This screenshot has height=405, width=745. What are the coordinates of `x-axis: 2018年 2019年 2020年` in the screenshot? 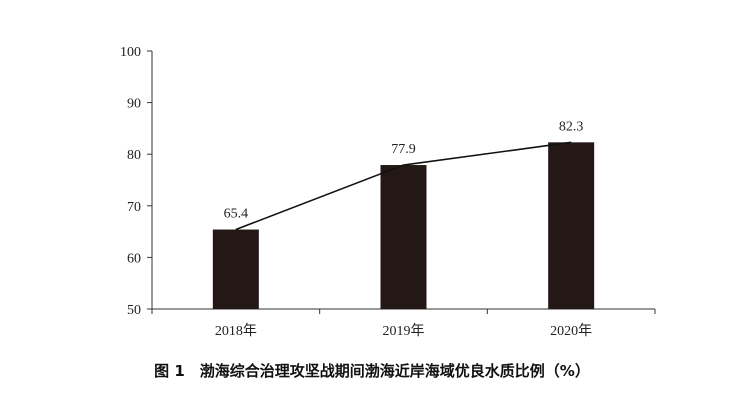 It's located at (403, 323).